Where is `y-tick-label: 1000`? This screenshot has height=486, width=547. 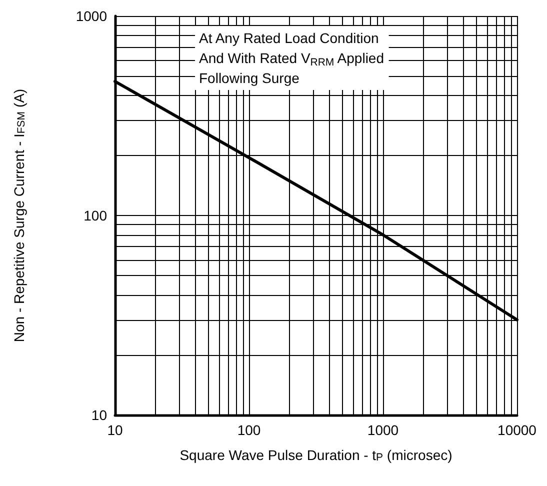 y-tick-label: 1000 is located at coordinates (92, 16).